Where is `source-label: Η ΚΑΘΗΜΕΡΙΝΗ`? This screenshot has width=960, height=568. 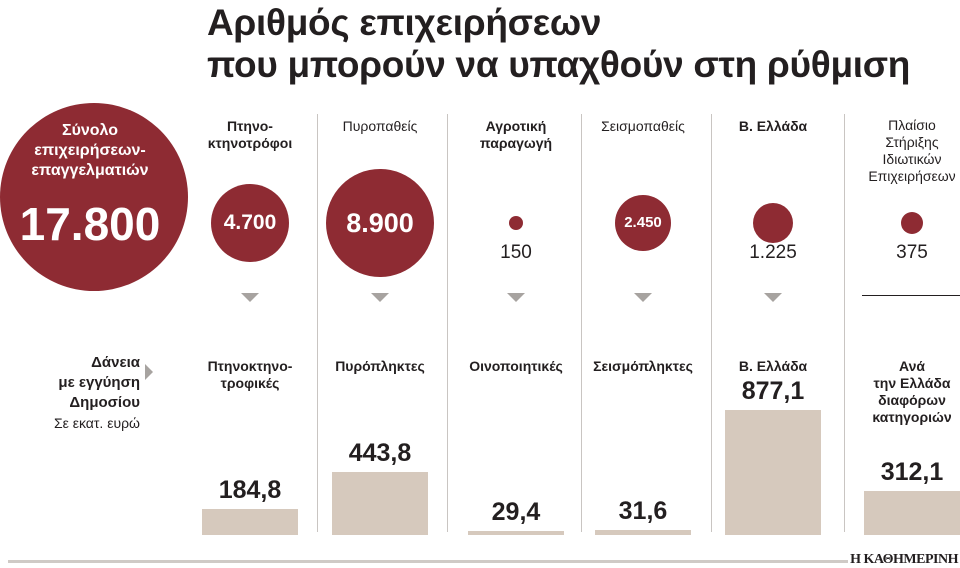 source-label: Η ΚΑΘΗΜΕΡΙΝΗ is located at coordinates (904, 559).